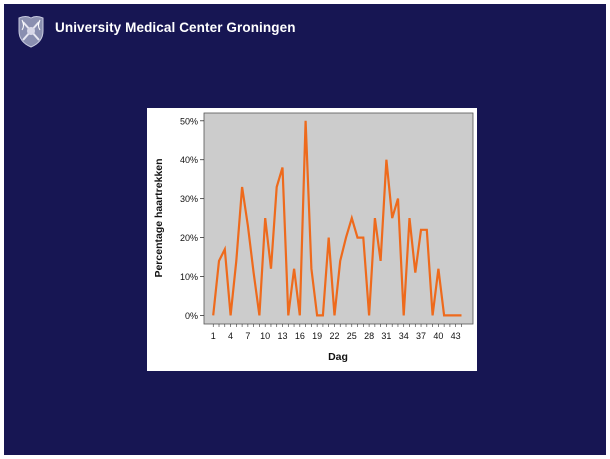  What do you see at coordinates (175, 27) in the screenshot?
I see `header-title: University Medical Center Groningen` at bounding box center [175, 27].